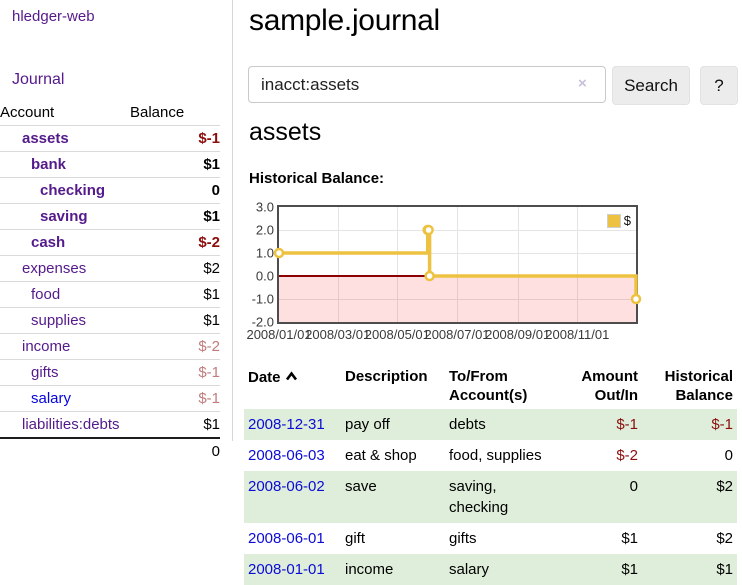 The width and height of the screenshot is (742, 585). What do you see at coordinates (427, 84) in the screenshot?
I see `search-input` at bounding box center [427, 84].